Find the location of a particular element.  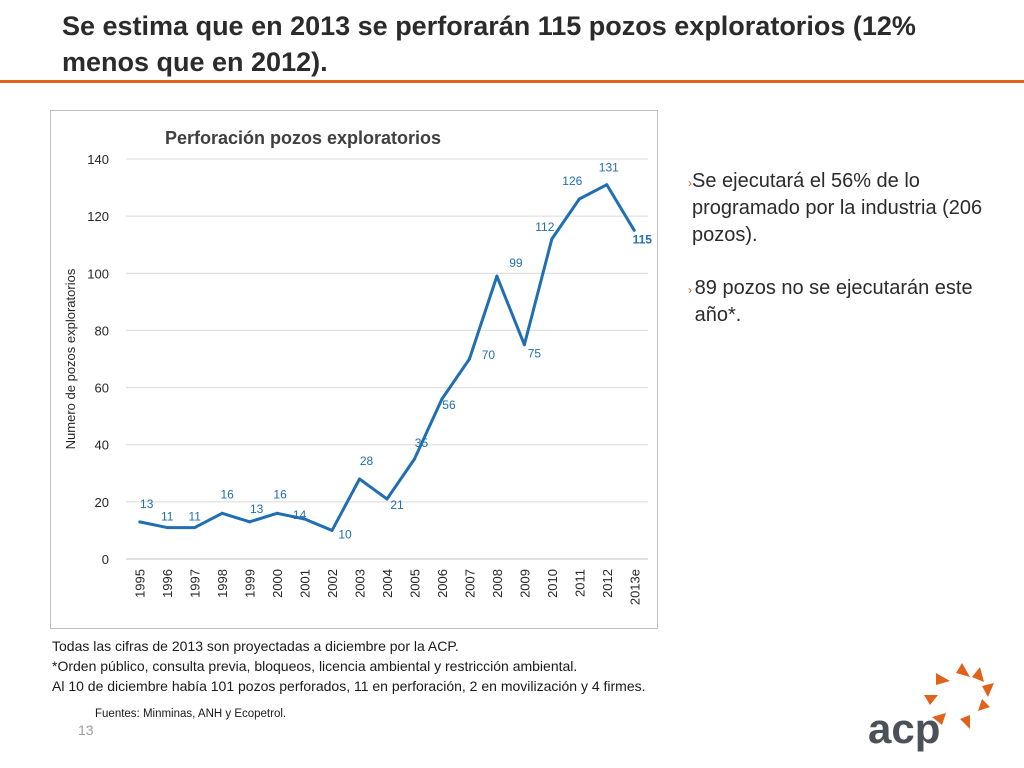

data-label: 75 is located at coordinates (535, 354).